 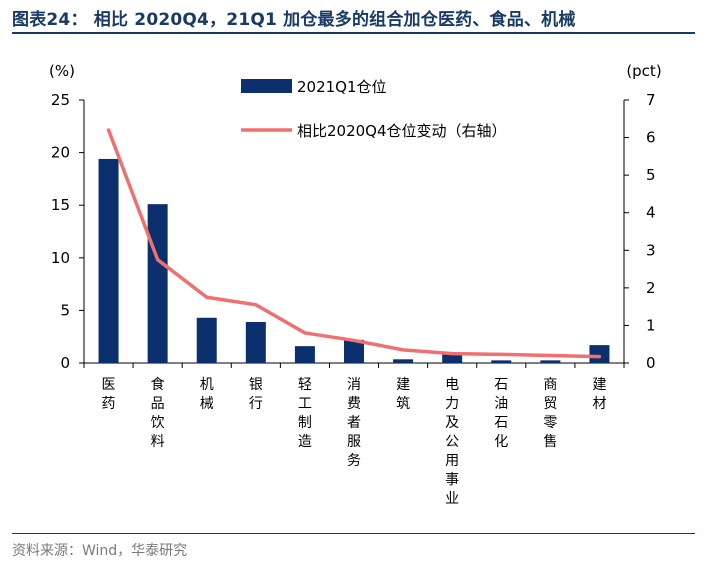 I want to click on y-left-tick-label: 10, so click(x=60, y=258).